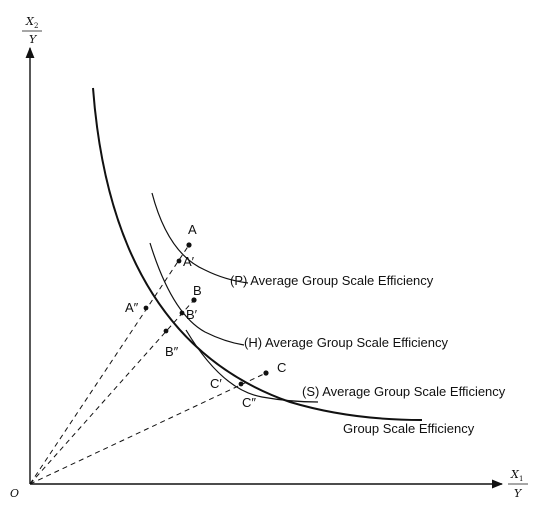  What do you see at coordinates (518, 493) in the screenshot?
I see `x-axis-denominator: Y` at bounding box center [518, 493].